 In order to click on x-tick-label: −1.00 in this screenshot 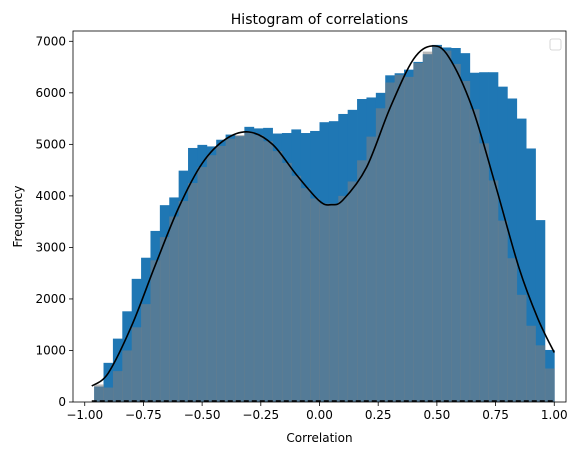, I will do `click(84, 415)`.